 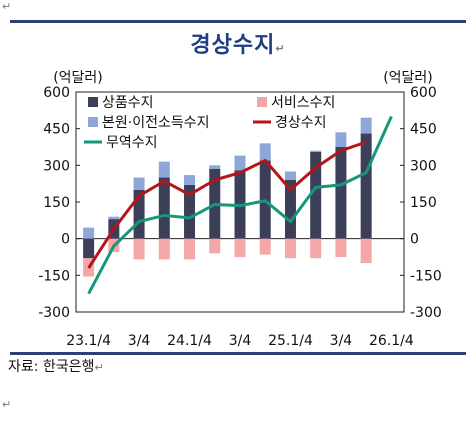 What do you see at coordinates (78, 78) in the screenshot?
I see `y-axis-unit-left: (억달러)` at bounding box center [78, 78].